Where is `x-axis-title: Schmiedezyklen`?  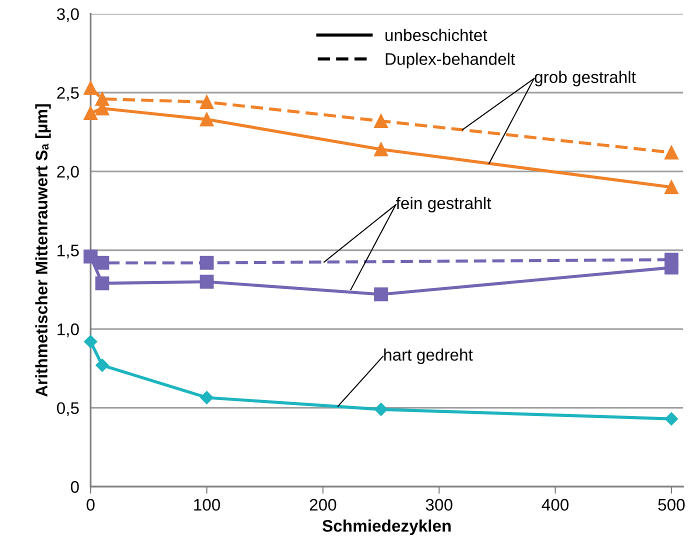
x-axis-title: Schmiedezyklen is located at coordinates (386, 528).